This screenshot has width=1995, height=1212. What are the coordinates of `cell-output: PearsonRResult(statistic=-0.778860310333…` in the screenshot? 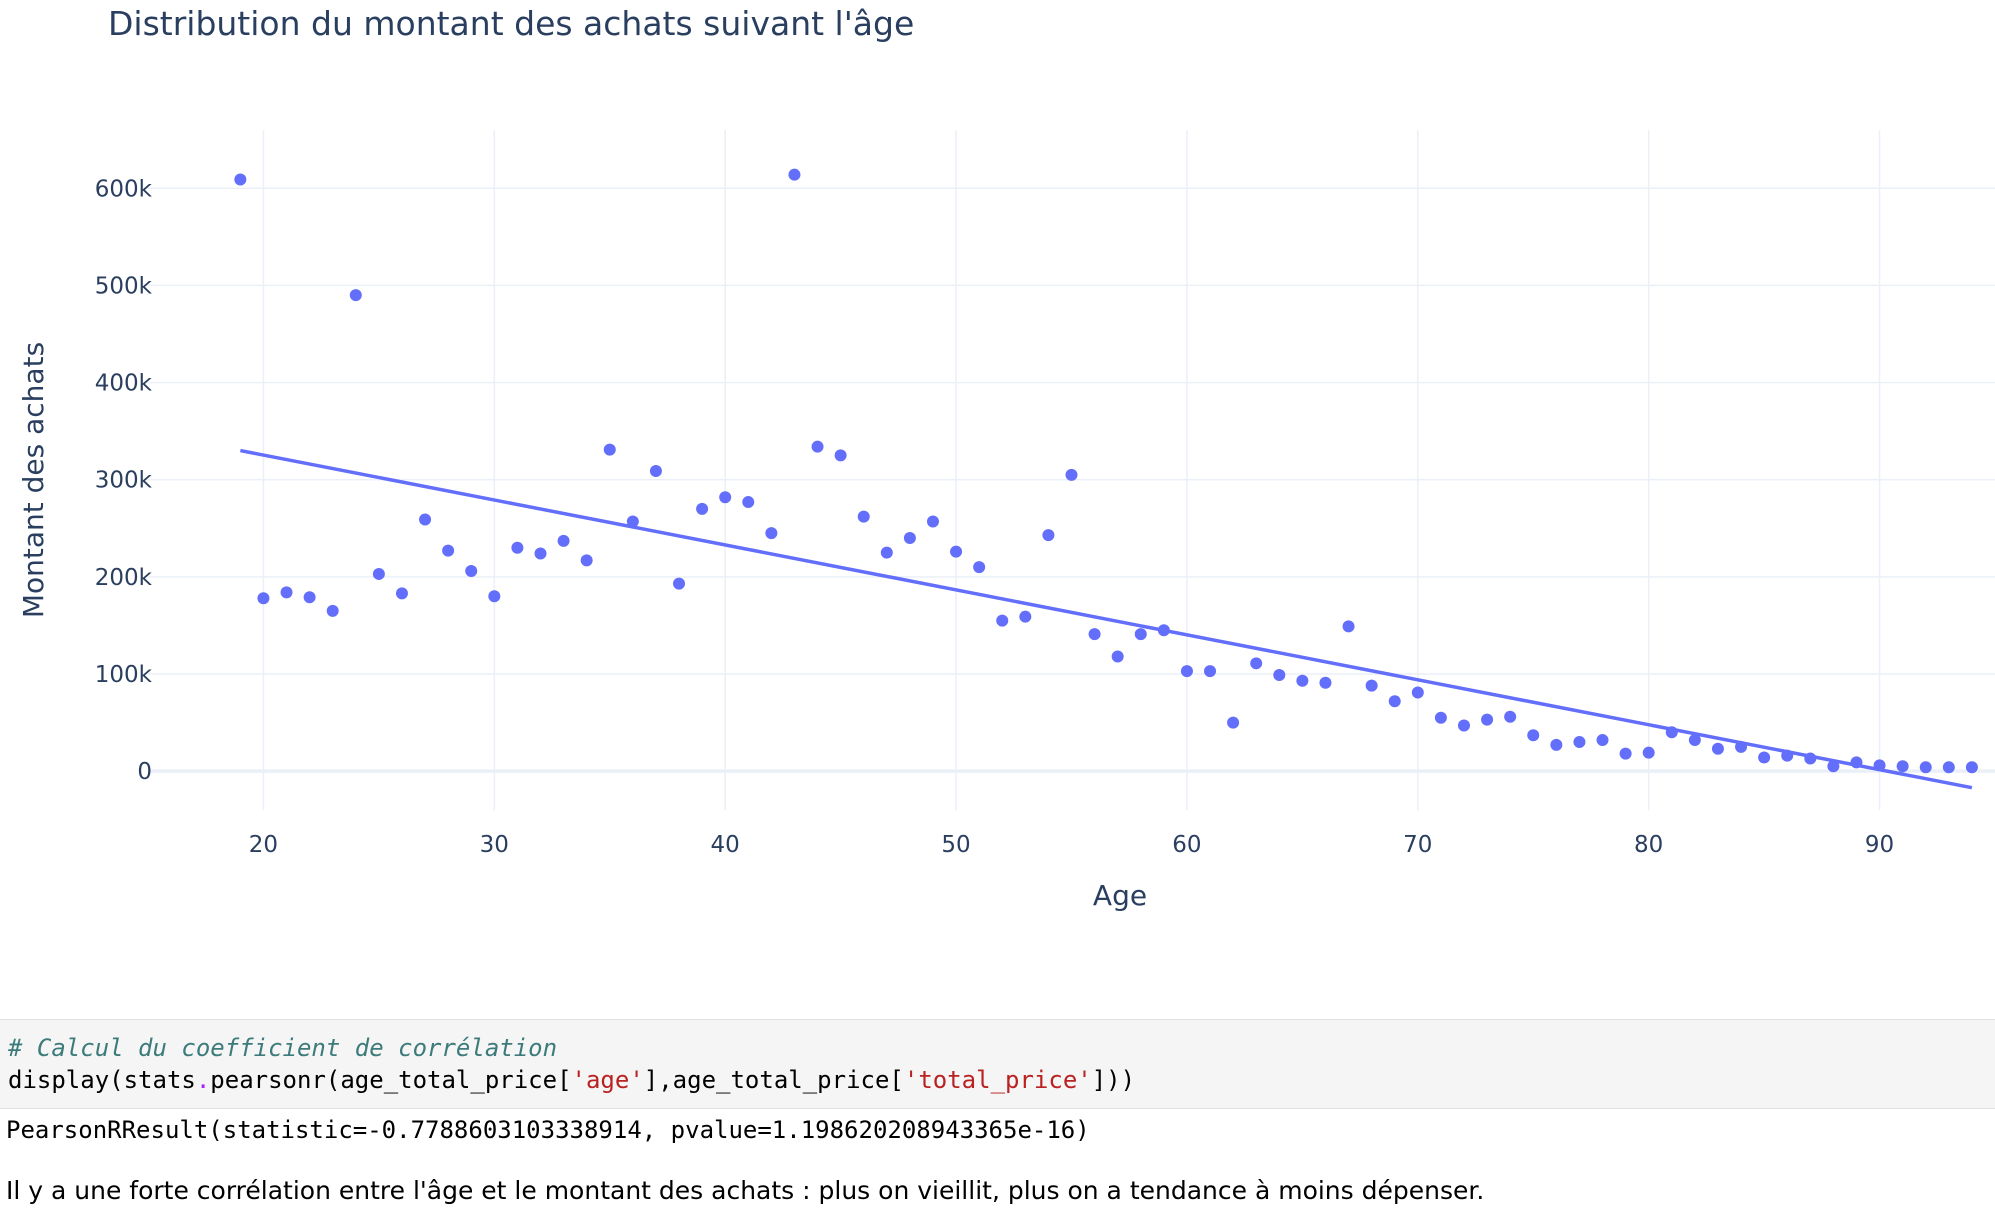 It's located at (548, 1130).